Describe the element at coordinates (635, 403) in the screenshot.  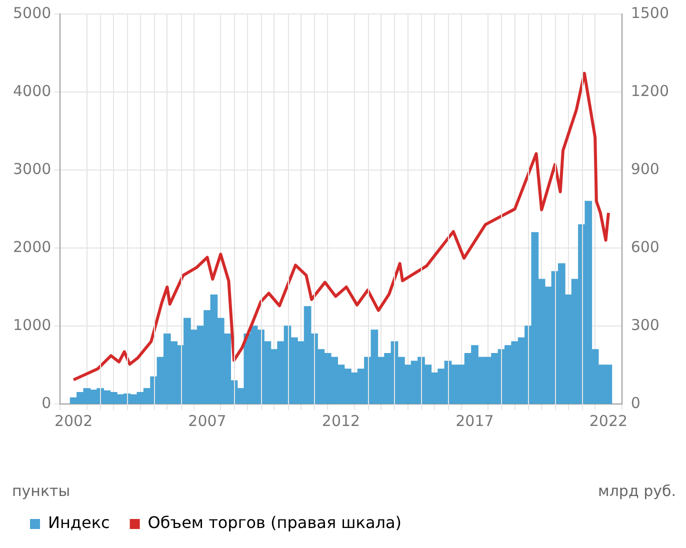
I see `y2-tick-label: 0` at that location.